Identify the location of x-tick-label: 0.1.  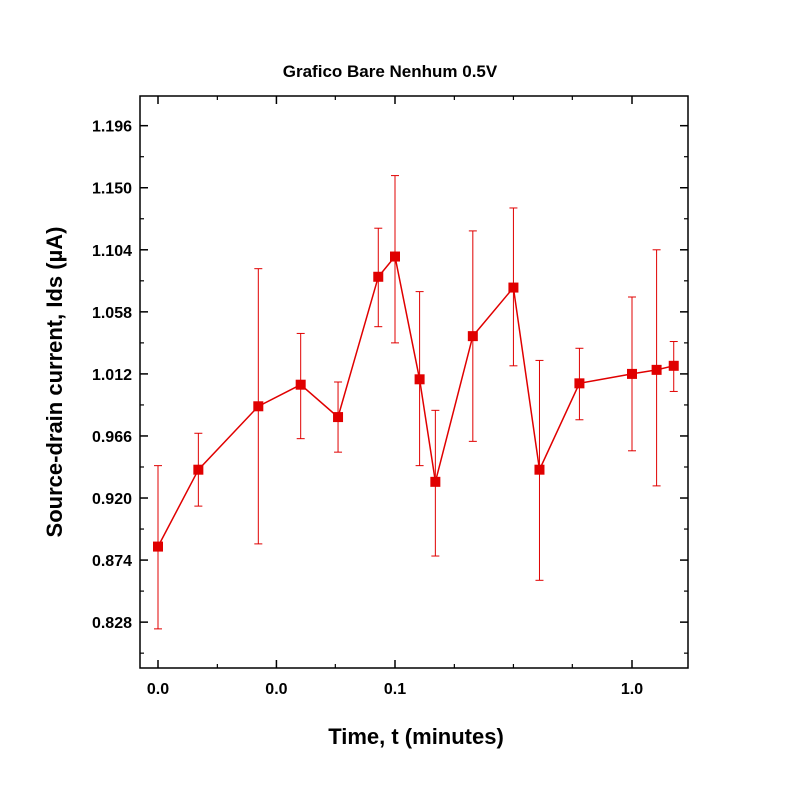
(395, 689).